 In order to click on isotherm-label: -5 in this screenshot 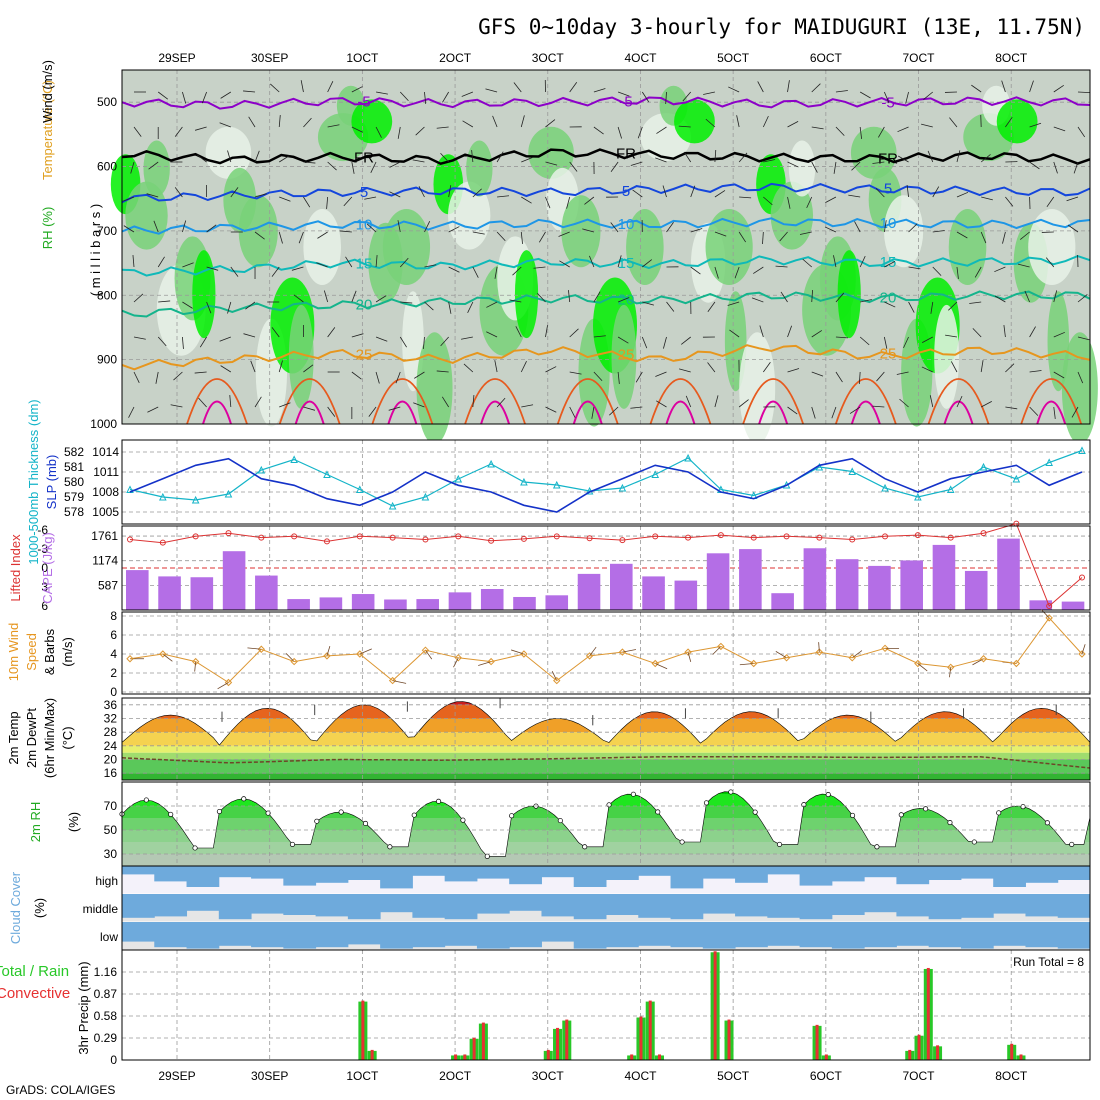, I will do `click(887, 103)`.